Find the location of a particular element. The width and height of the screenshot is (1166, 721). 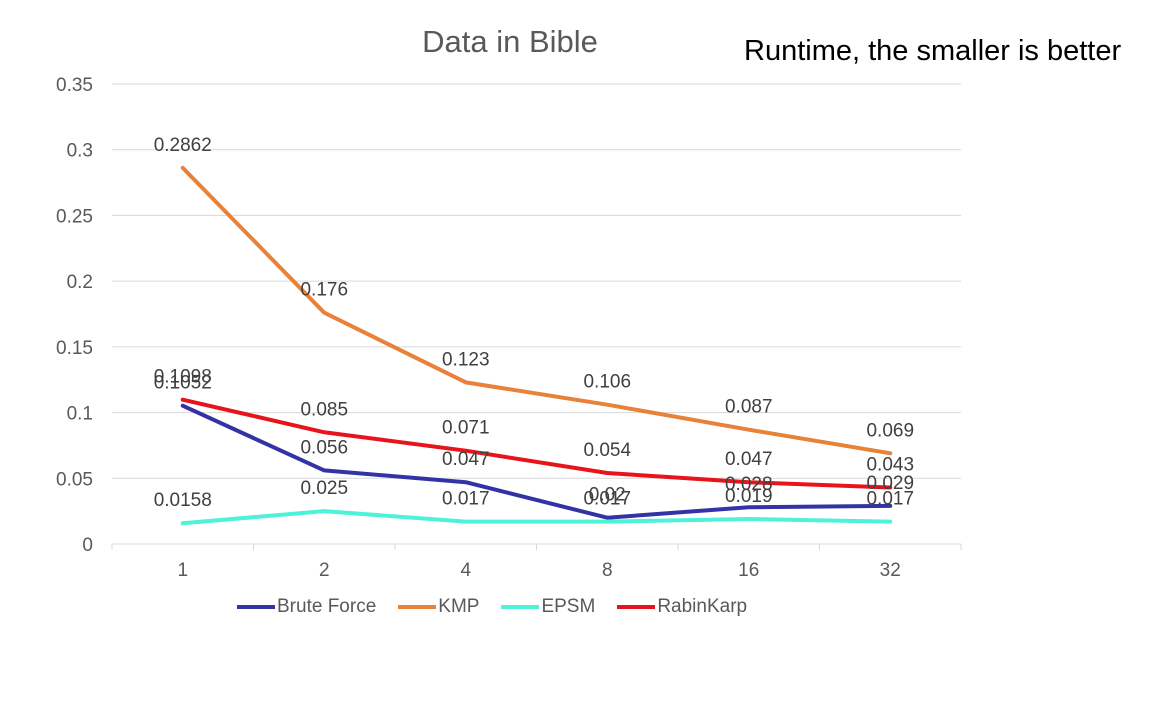

data-label: 0.029 is located at coordinates (890, 483).